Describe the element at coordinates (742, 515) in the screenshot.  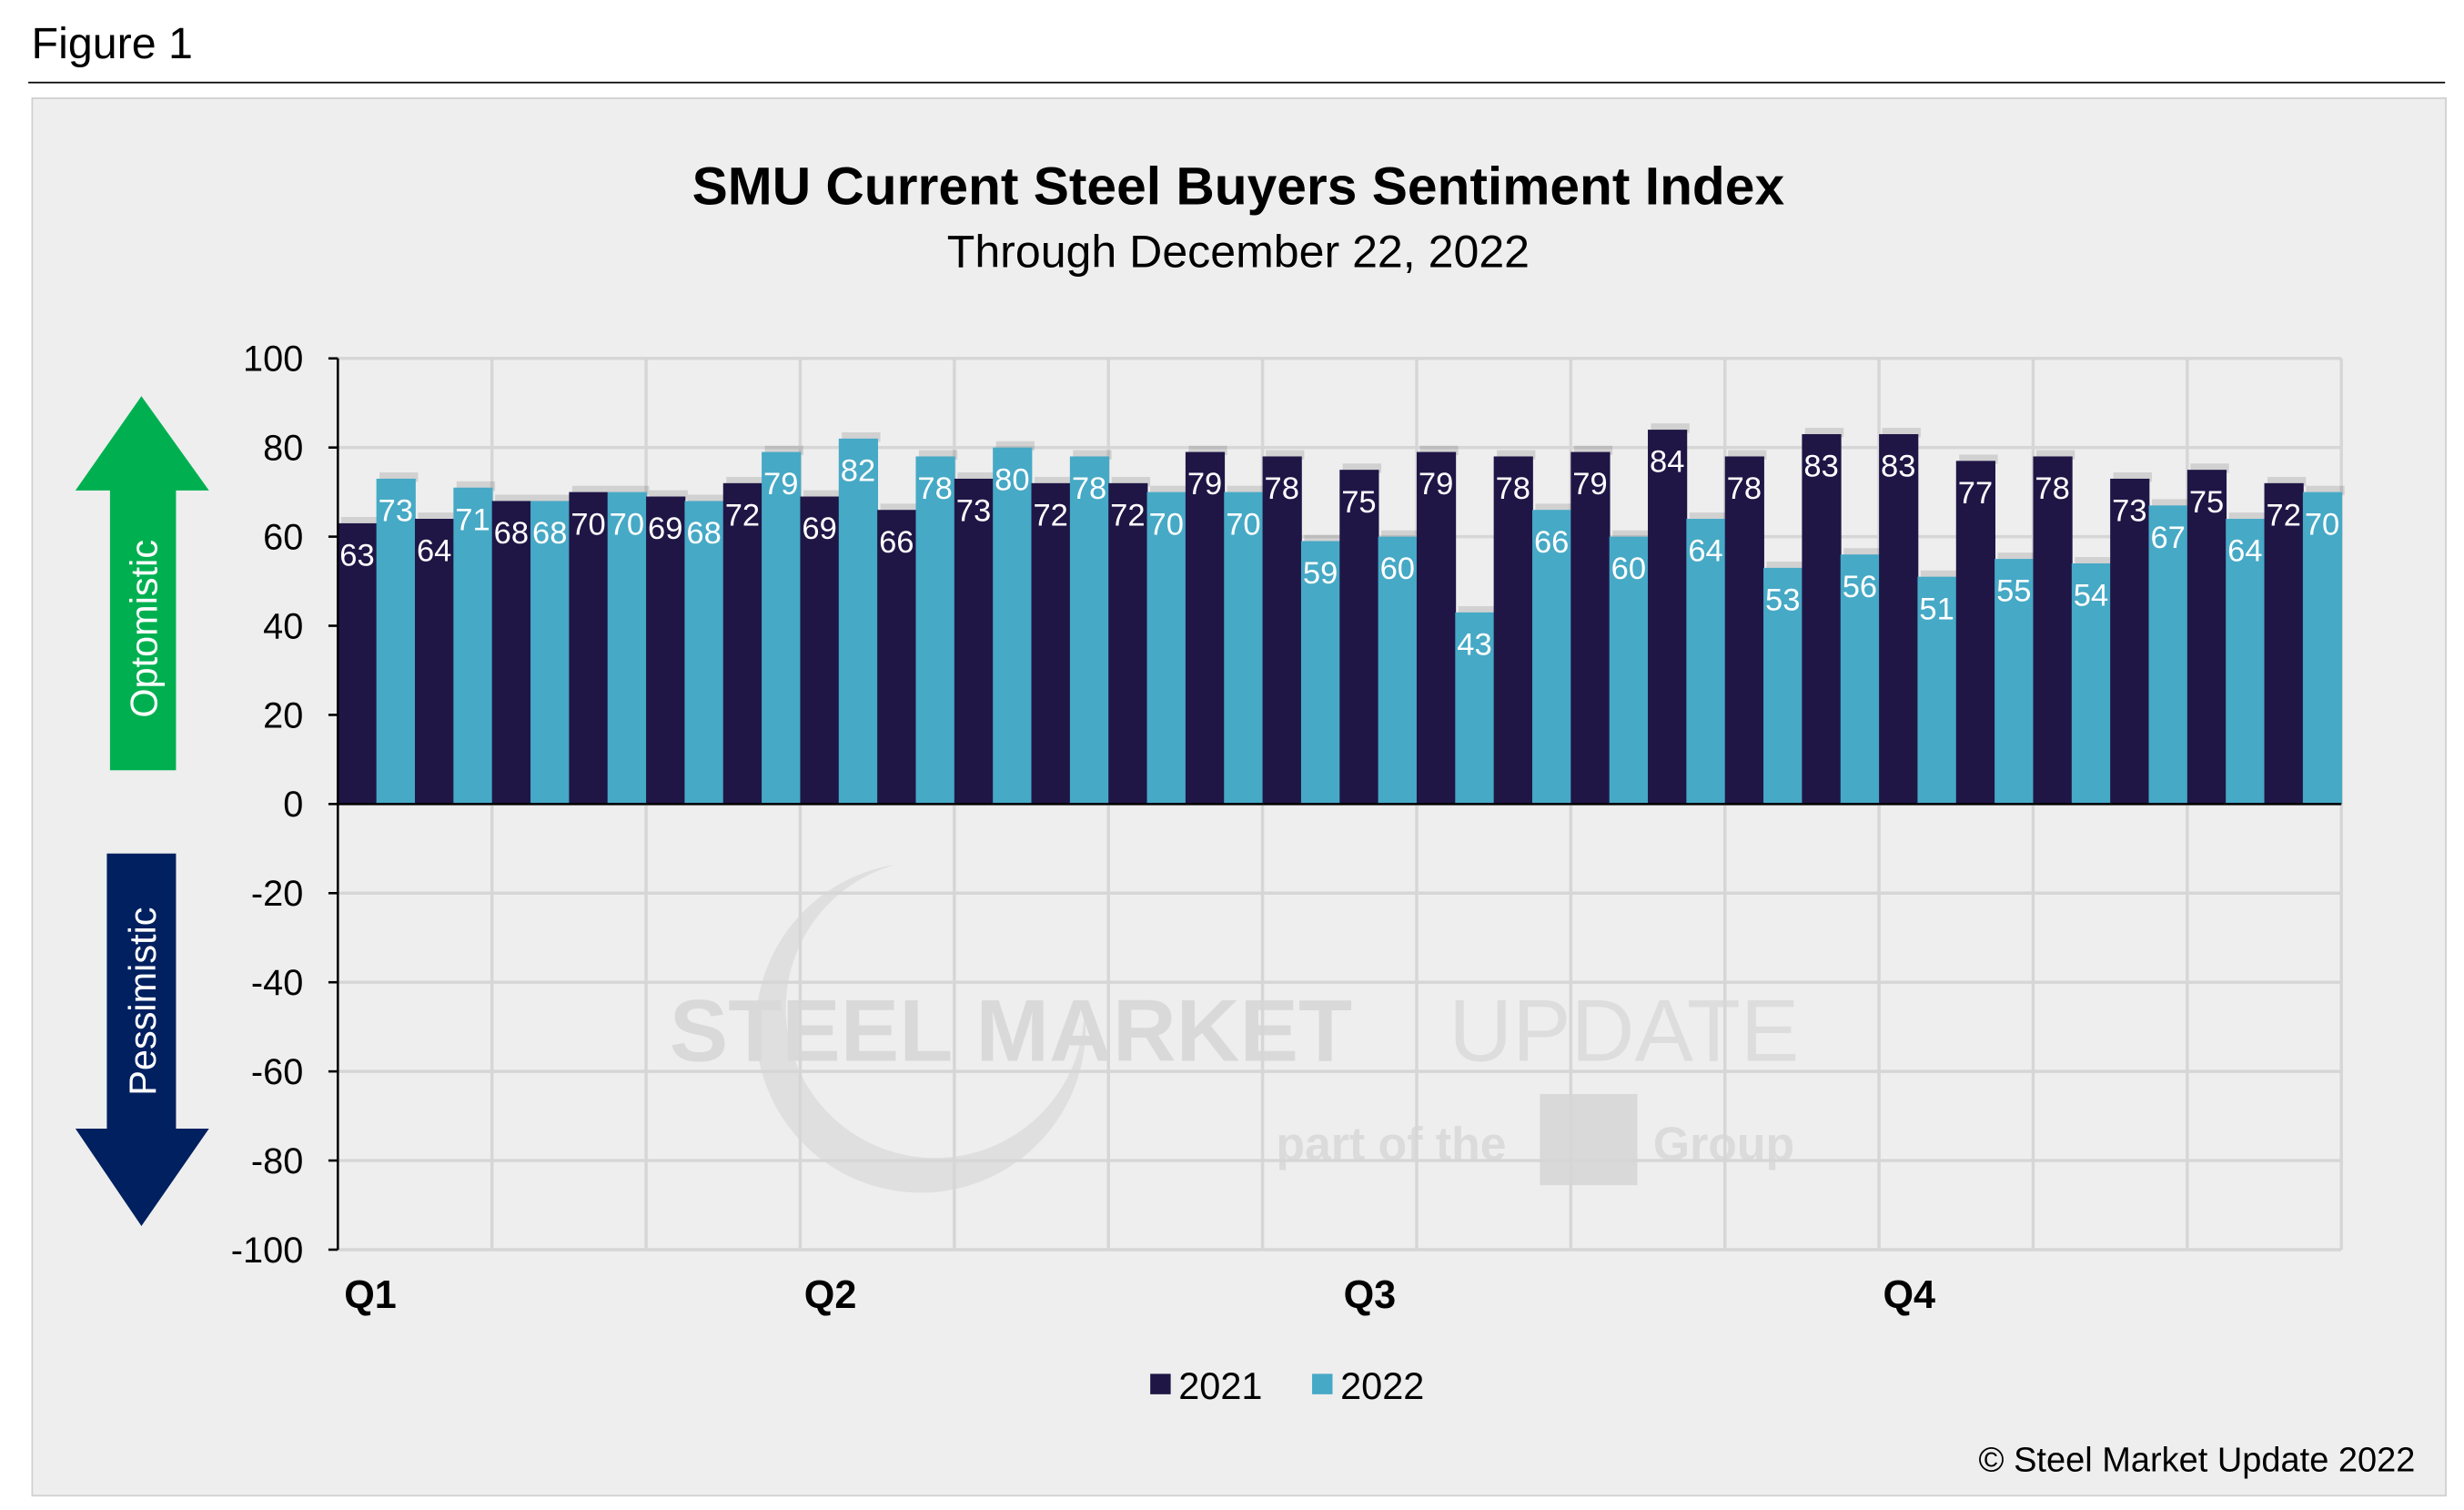
I see `data-label-2021: 72` at that location.